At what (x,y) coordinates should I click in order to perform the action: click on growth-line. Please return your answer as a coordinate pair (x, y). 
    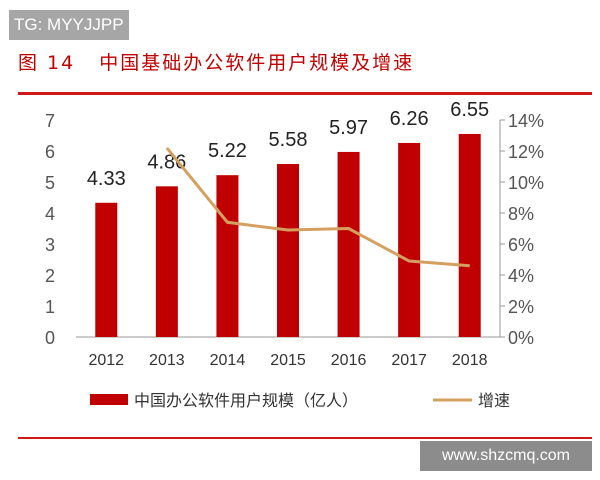
    Looking at the image, I should click on (317, 207).